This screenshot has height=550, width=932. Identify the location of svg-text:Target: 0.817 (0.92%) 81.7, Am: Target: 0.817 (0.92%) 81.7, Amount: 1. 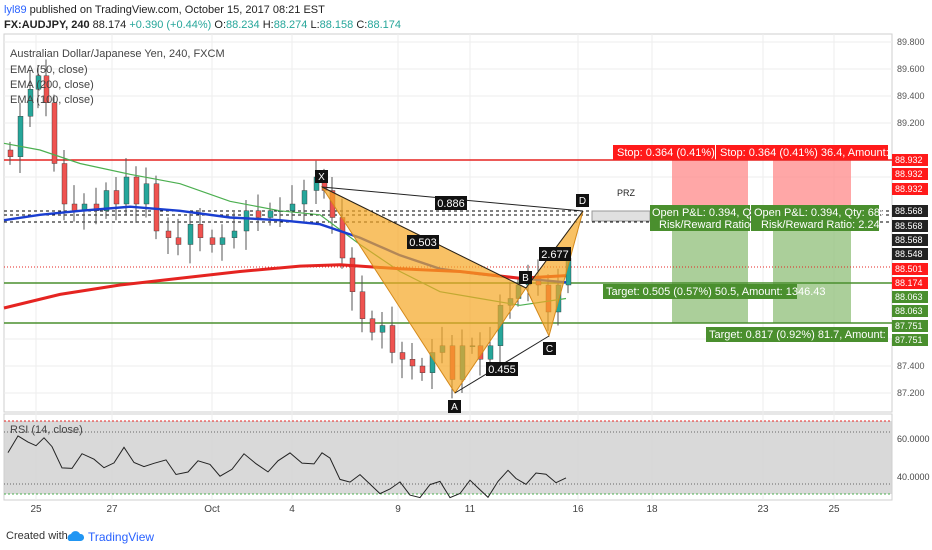
(802, 335).